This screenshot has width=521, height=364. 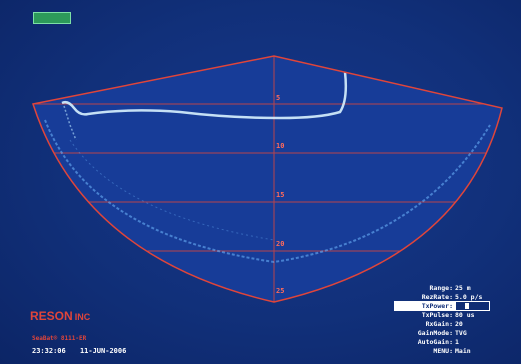 What do you see at coordinates (438, 341) in the screenshot?
I see `param-row-autogain: AutoGain: 1` at bounding box center [438, 341].